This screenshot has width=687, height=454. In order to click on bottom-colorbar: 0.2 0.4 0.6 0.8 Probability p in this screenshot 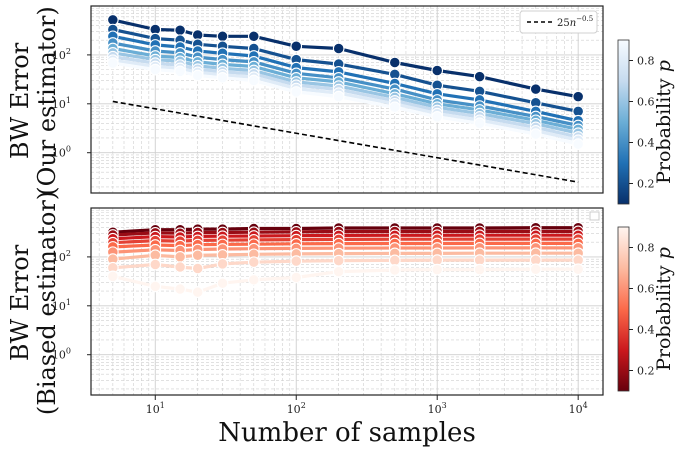, I will do `click(646, 309)`.